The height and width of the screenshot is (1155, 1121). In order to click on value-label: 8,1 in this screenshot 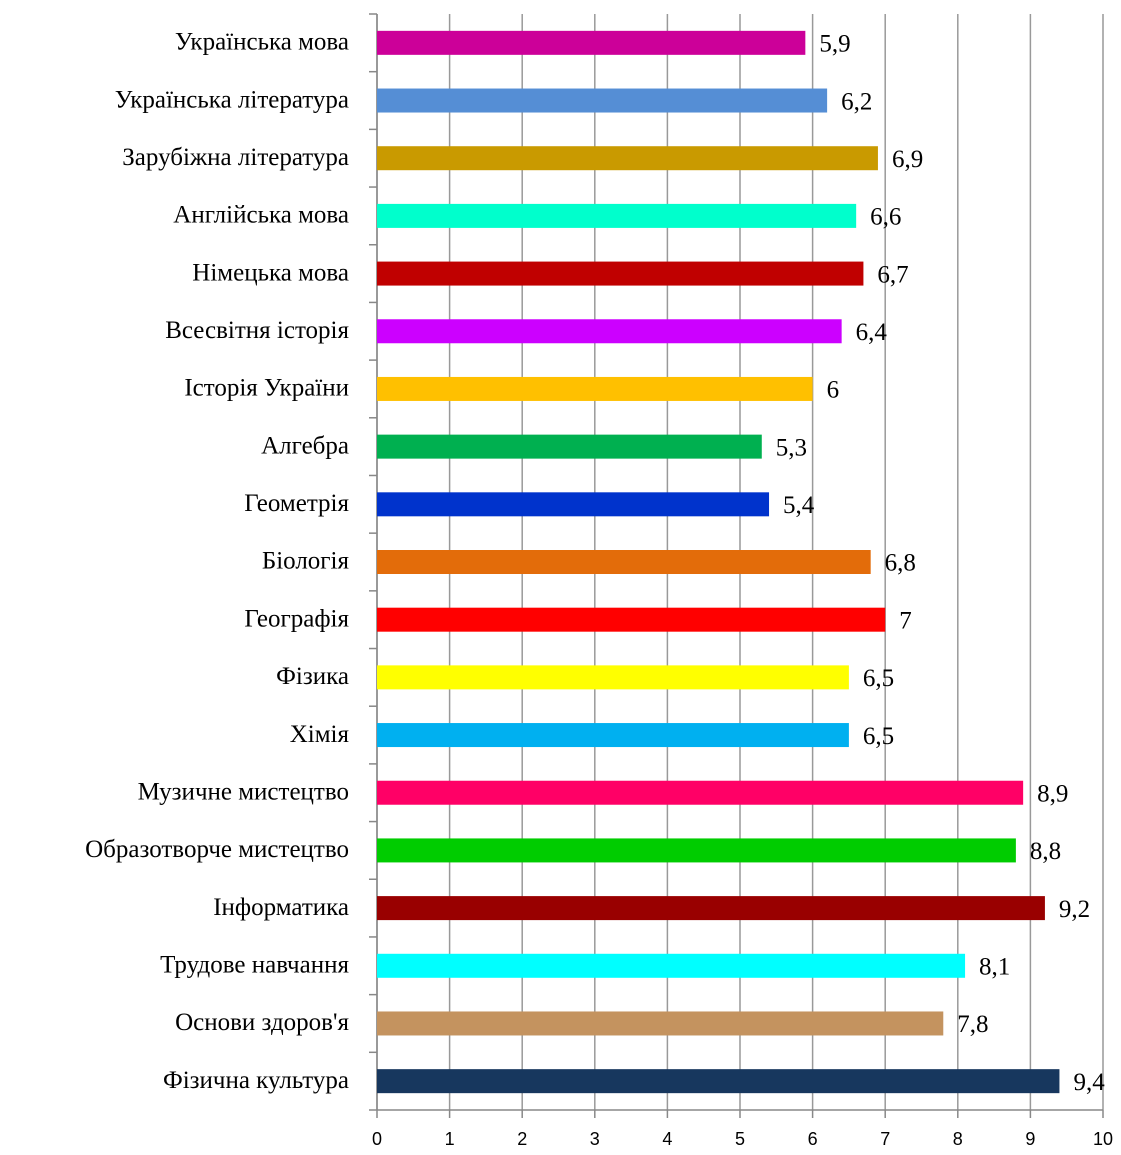, I will do `click(994, 967)`.